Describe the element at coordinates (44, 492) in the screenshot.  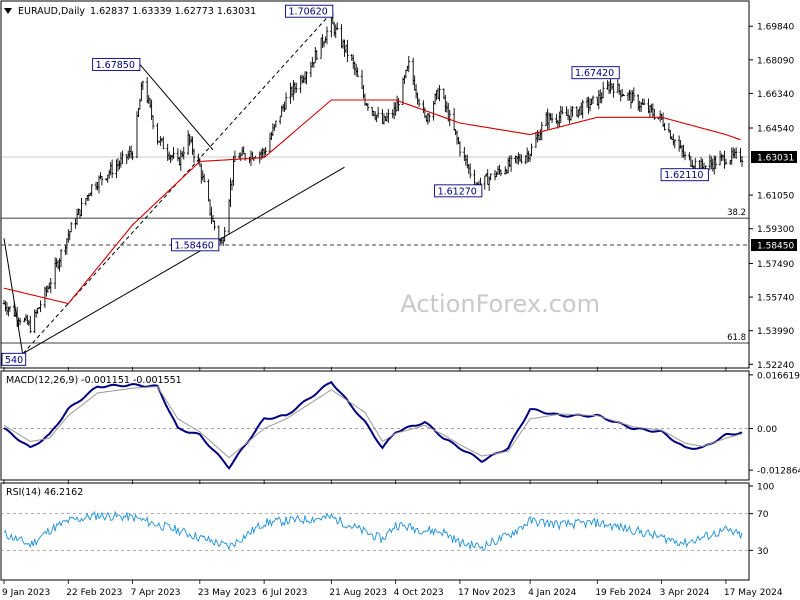
I see `rsi-title: RSI(14) 46.2162` at that location.